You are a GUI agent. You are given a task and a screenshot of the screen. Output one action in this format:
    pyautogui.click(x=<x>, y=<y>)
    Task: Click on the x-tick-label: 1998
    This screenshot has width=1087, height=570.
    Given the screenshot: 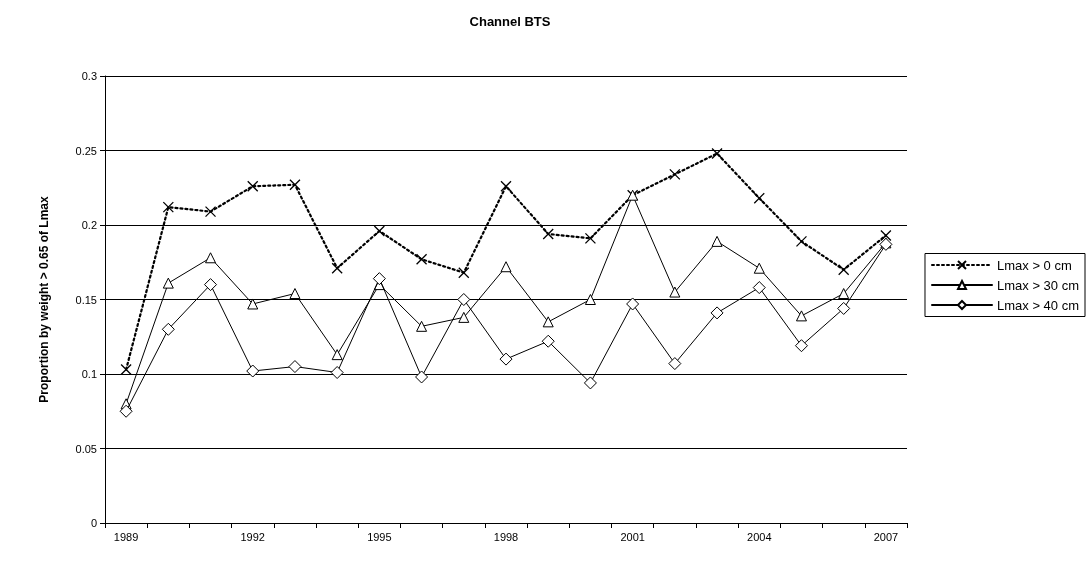 What is the action you would take?
    pyautogui.click(x=506, y=536)
    